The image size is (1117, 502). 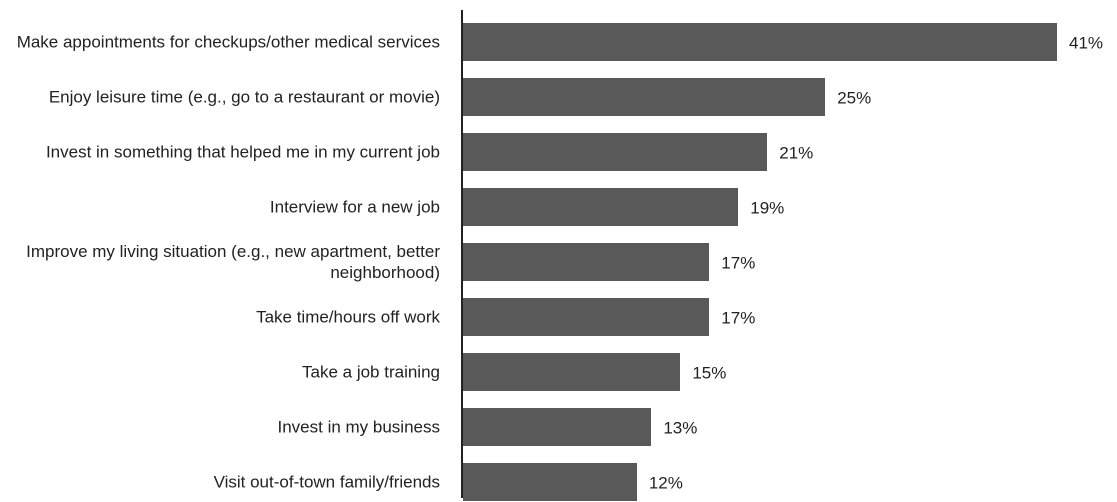 What do you see at coordinates (709, 373) in the screenshot?
I see `value-label: 15%` at bounding box center [709, 373].